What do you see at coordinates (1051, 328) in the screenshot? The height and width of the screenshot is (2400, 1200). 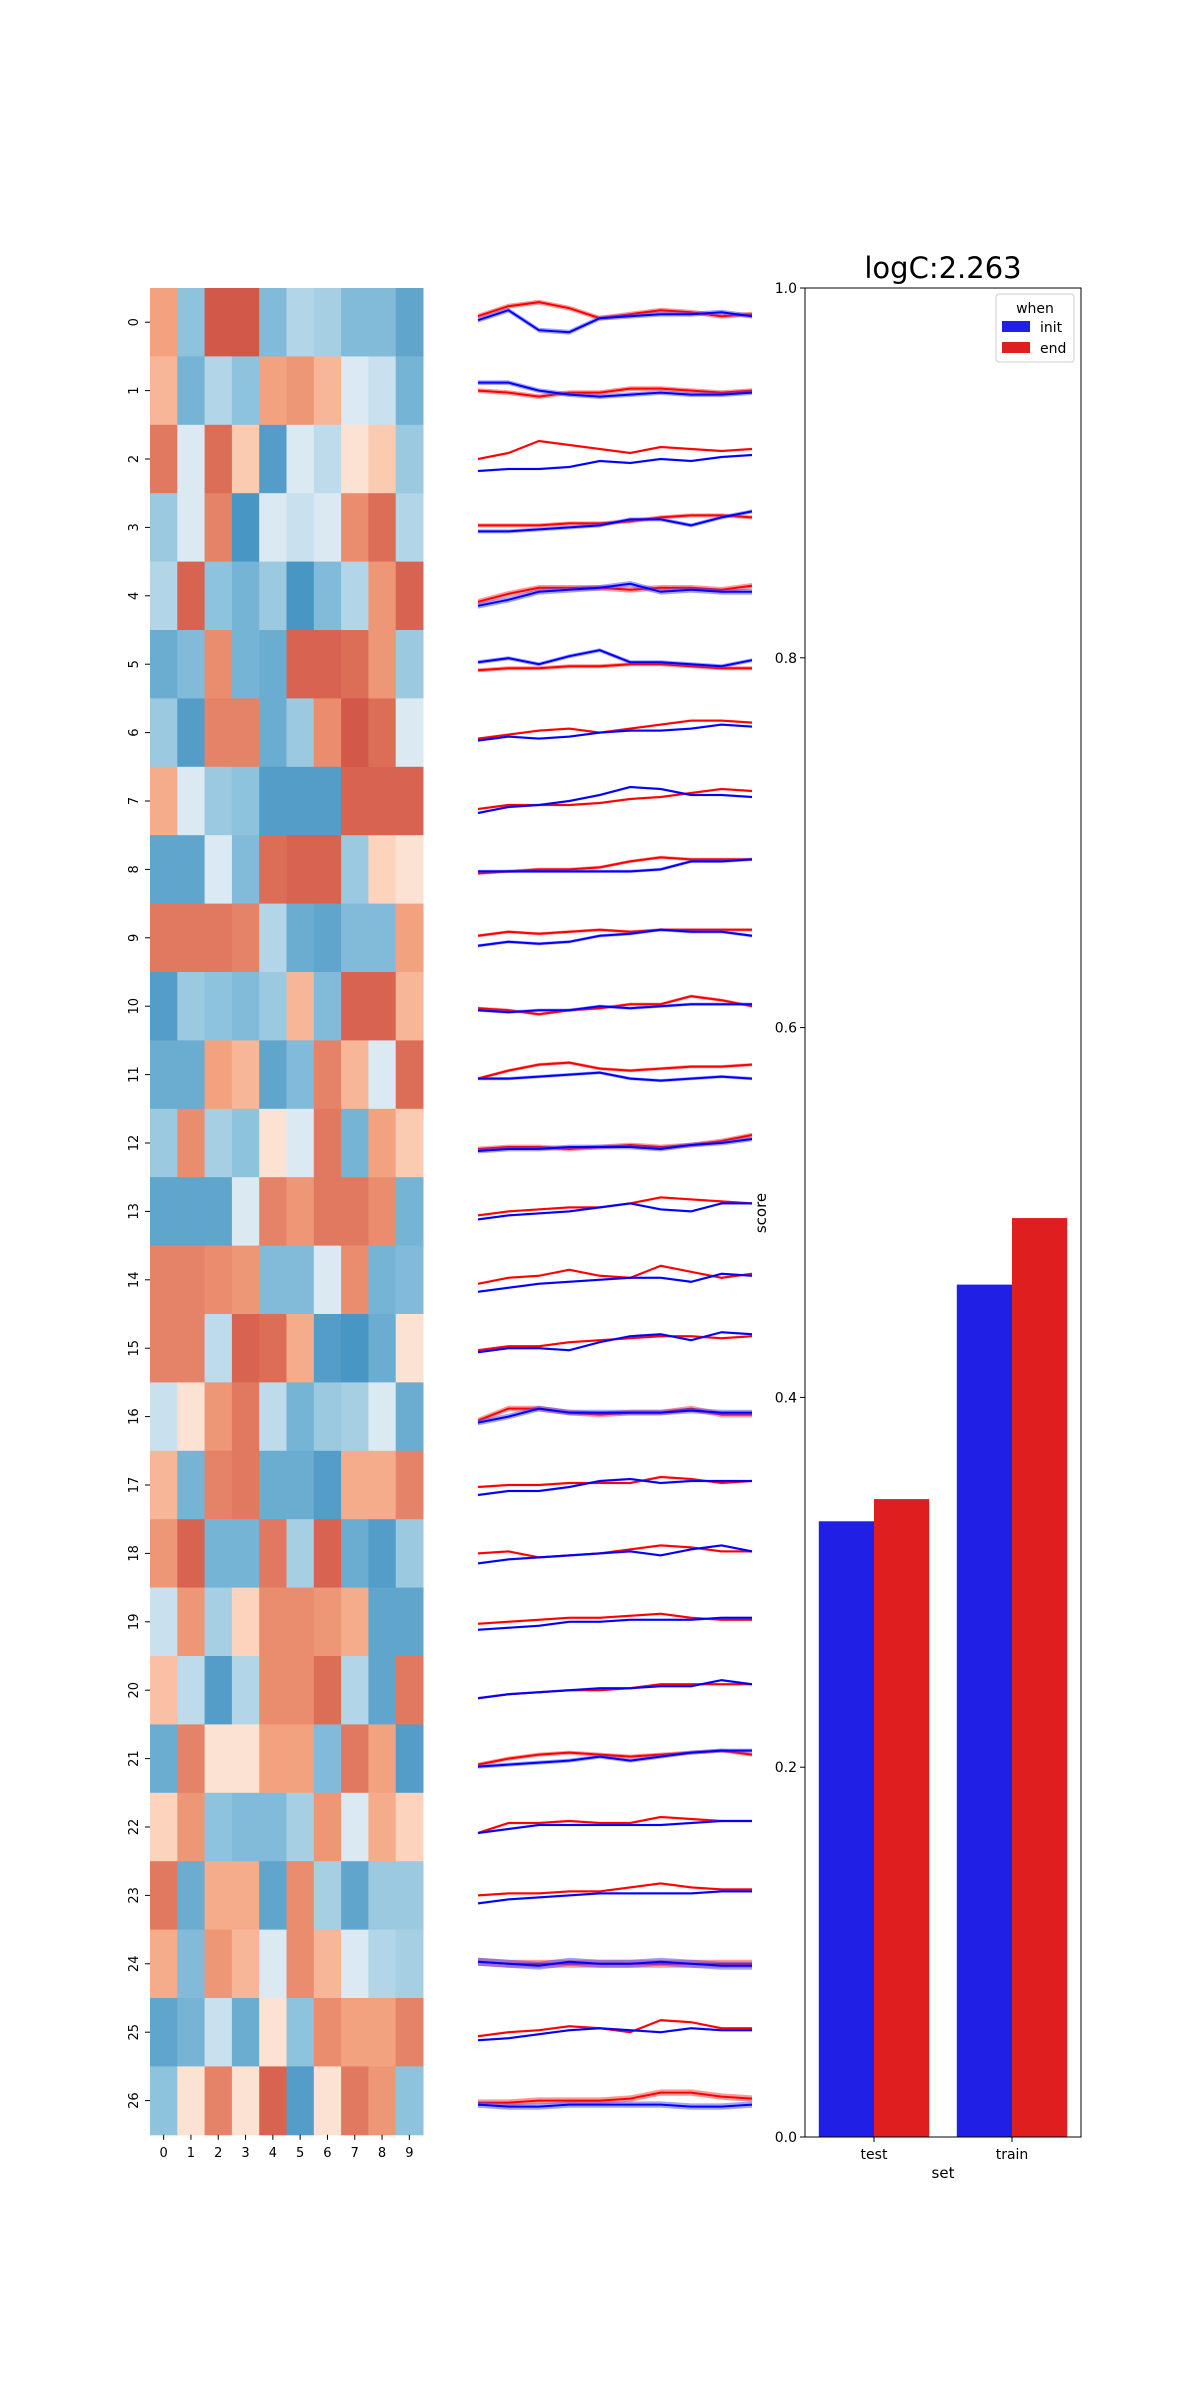 I see `legend-label-init: init` at bounding box center [1051, 328].